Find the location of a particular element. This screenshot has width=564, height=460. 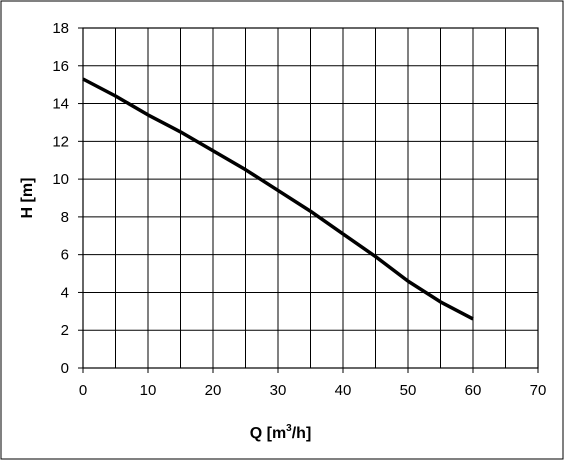

y-tick-label: 14 is located at coordinates (60, 104).